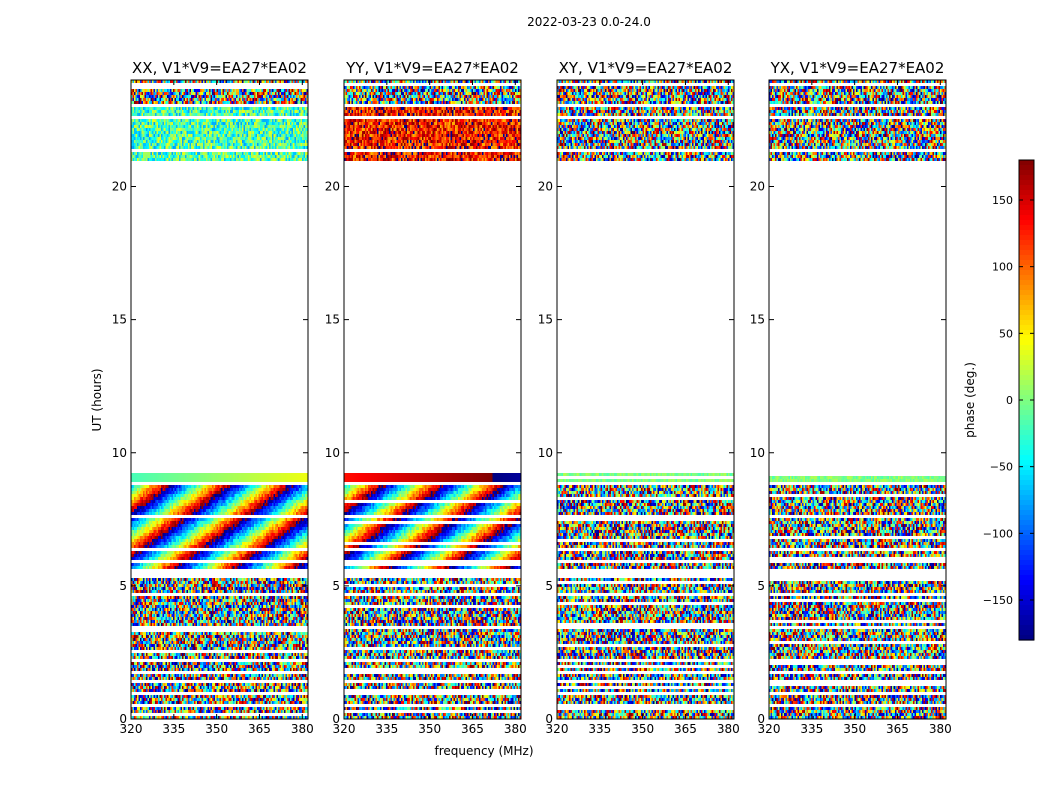  Describe the element at coordinates (970, 400) in the screenshot. I see `colorbar-label: phase (deg.)` at that location.